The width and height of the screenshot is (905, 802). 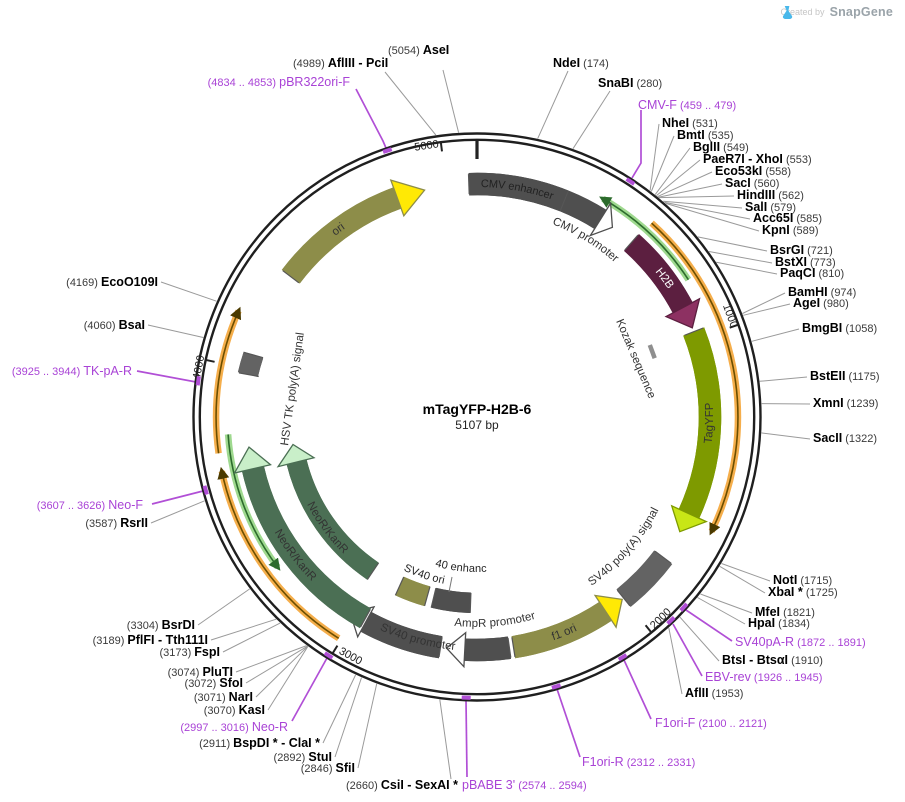 What do you see at coordinates (803, 580) in the screenshot?
I see `site-NotI: NotI (1715)` at bounding box center [803, 580].